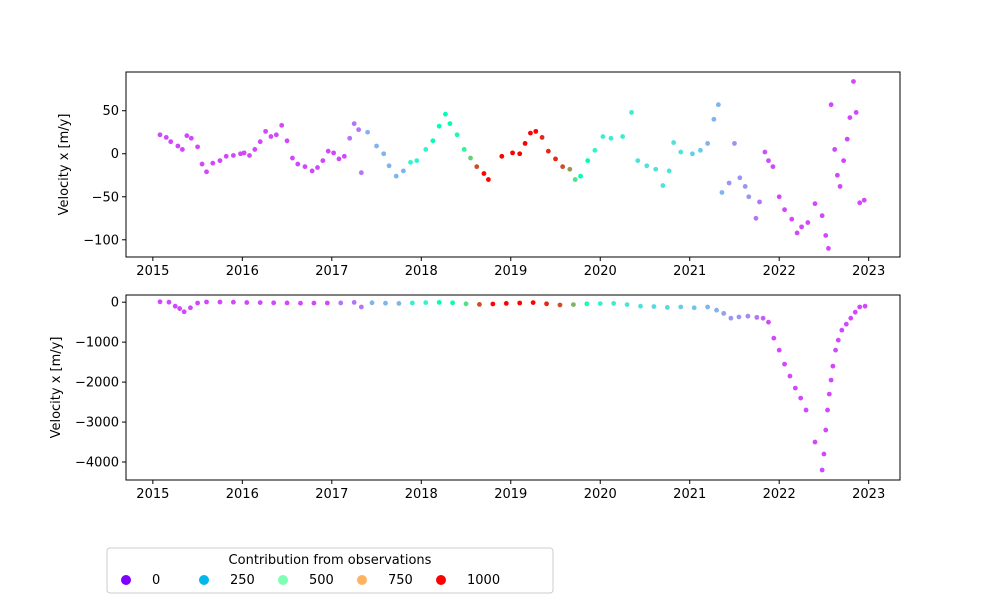 This screenshot has height=600, width=1000. Describe the element at coordinates (97, 423) in the screenshot. I see `y-tick-label: −3000` at that location.